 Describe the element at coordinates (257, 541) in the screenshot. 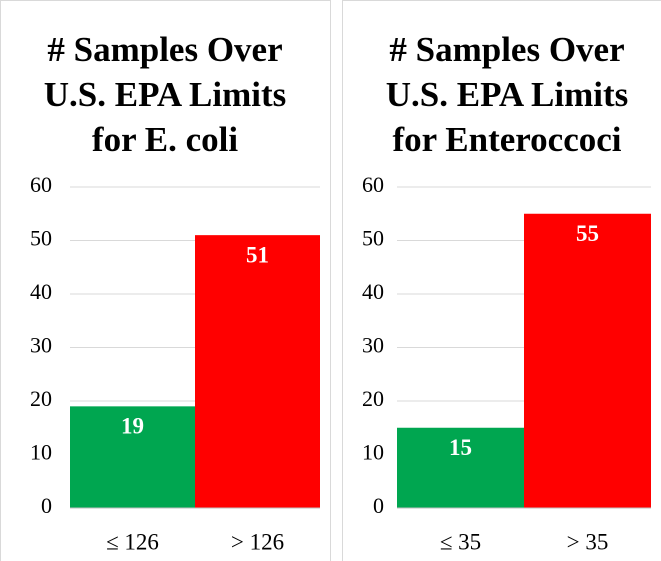

I see `x-tick-label: > 126` at that location.